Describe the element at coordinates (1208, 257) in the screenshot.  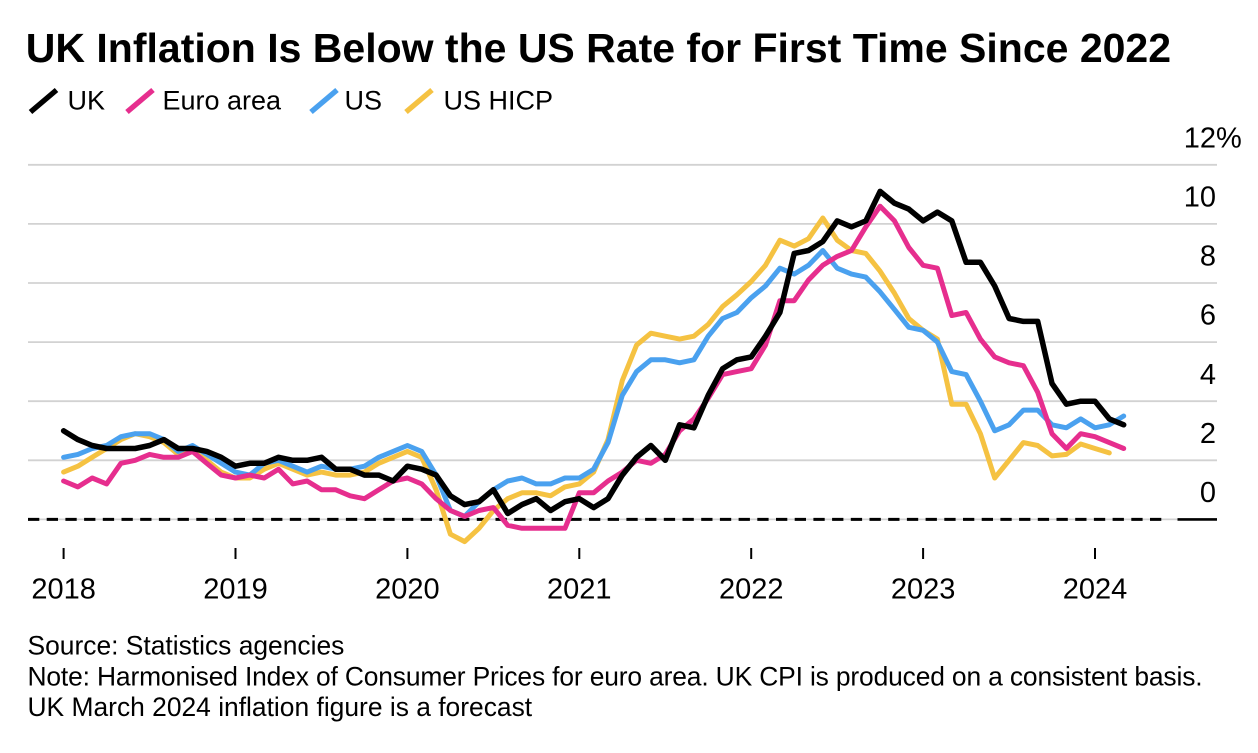
I see `svg-text: 8` at that location.